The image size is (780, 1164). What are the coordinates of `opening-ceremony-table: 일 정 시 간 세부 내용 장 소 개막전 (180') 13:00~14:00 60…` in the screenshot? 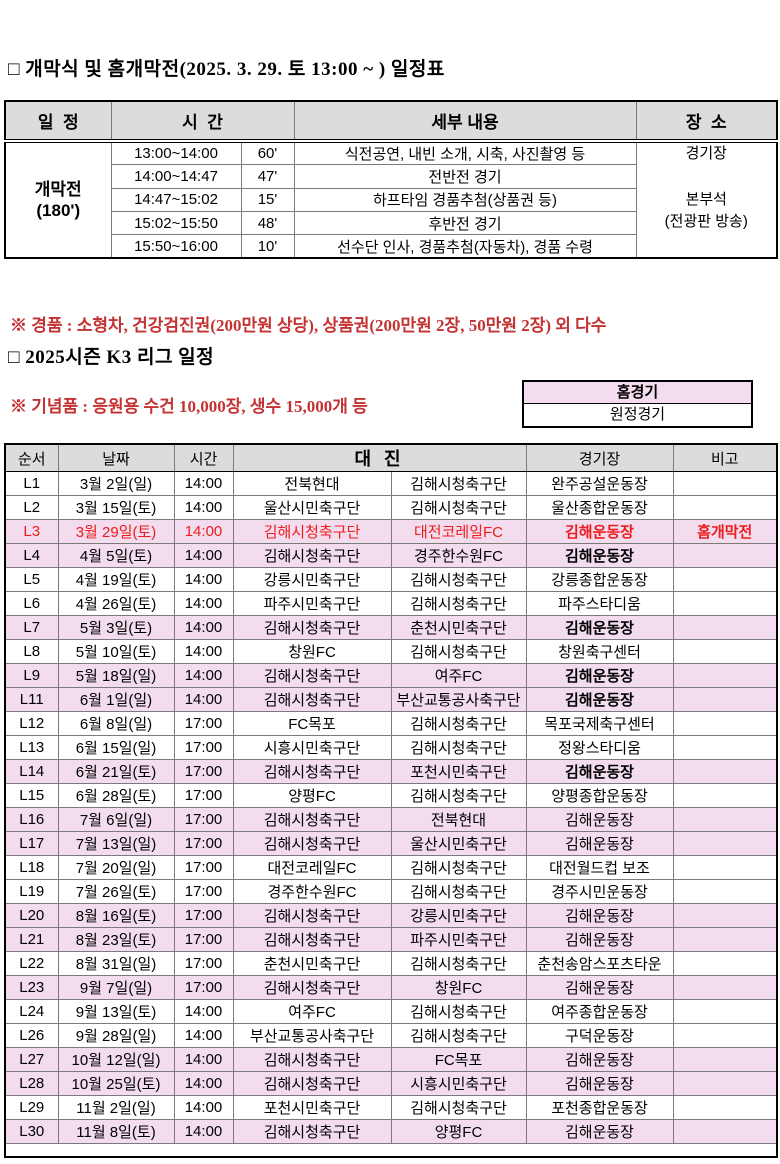 It's located at (391, 179).